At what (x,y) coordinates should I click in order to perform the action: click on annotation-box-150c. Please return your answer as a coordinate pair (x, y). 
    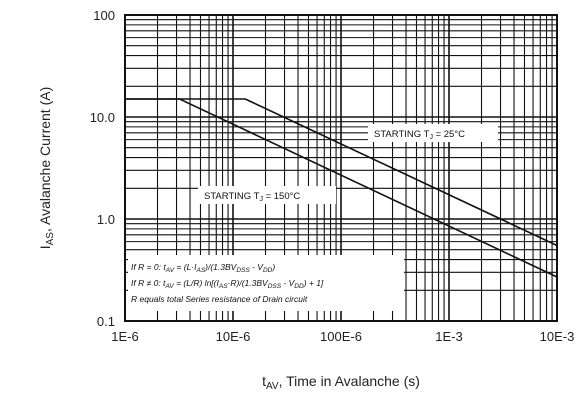
    Looking at the image, I should click on (267, 195).